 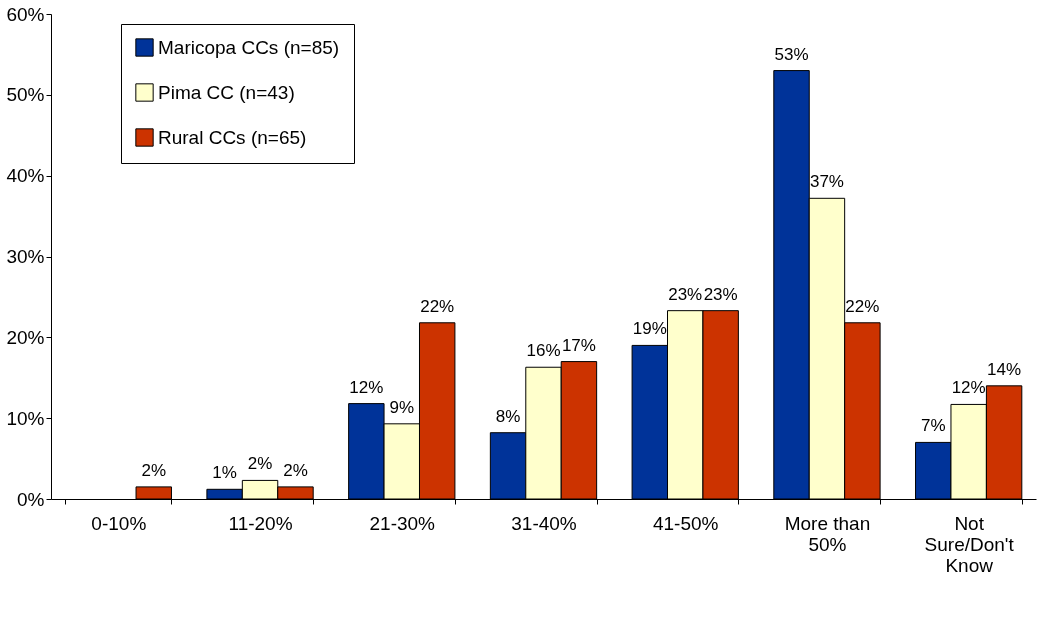 I want to click on x-tick-label: 21-30%, so click(x=402, y=523).